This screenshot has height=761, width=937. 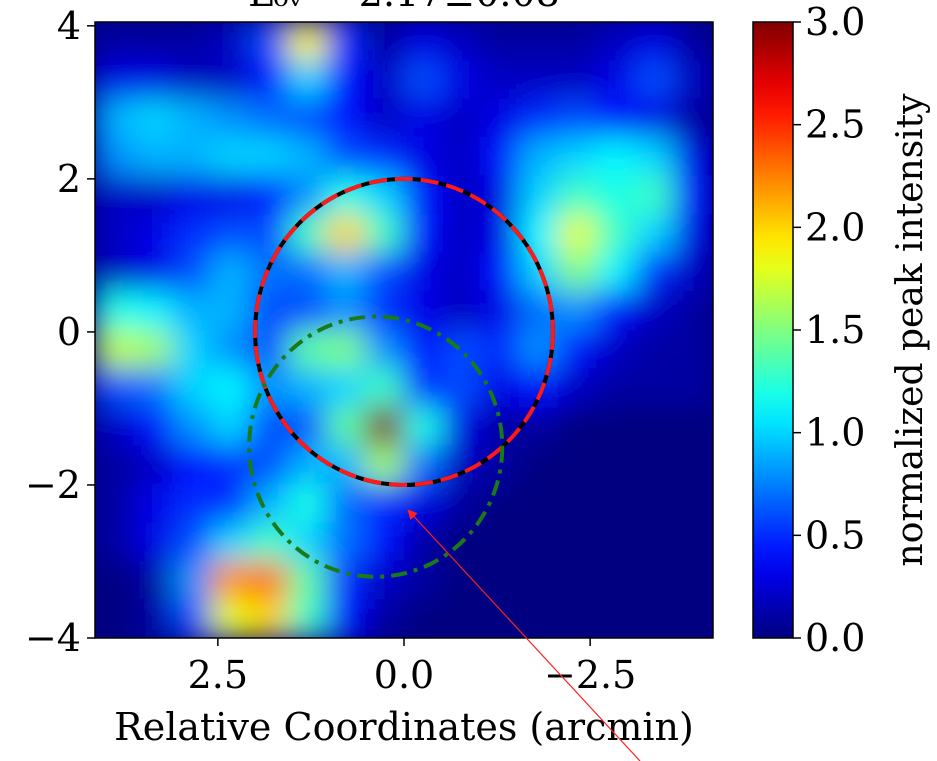 What do you see at coordinates (835, 22) in the screenshot?
I see `colorbar-tick-label: 3.0` at bounding box center [835, 22].